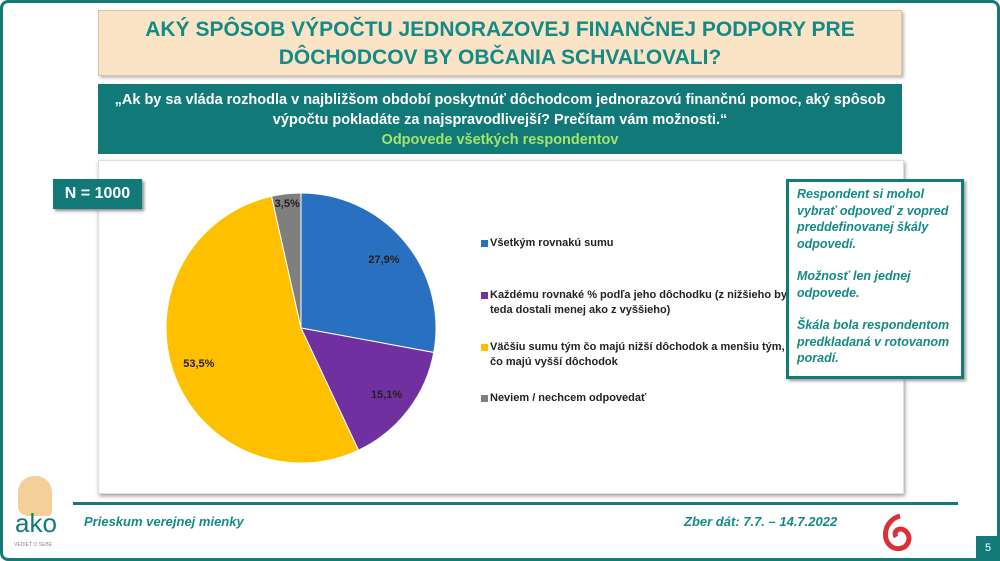 The width and height of the screenshot is (1000, 561). What do you see at coordinates (500, 140) in the screenshot?
I see `question-subtitle: Odpovede všetkých respondentov` at bounding box center [500, 140].